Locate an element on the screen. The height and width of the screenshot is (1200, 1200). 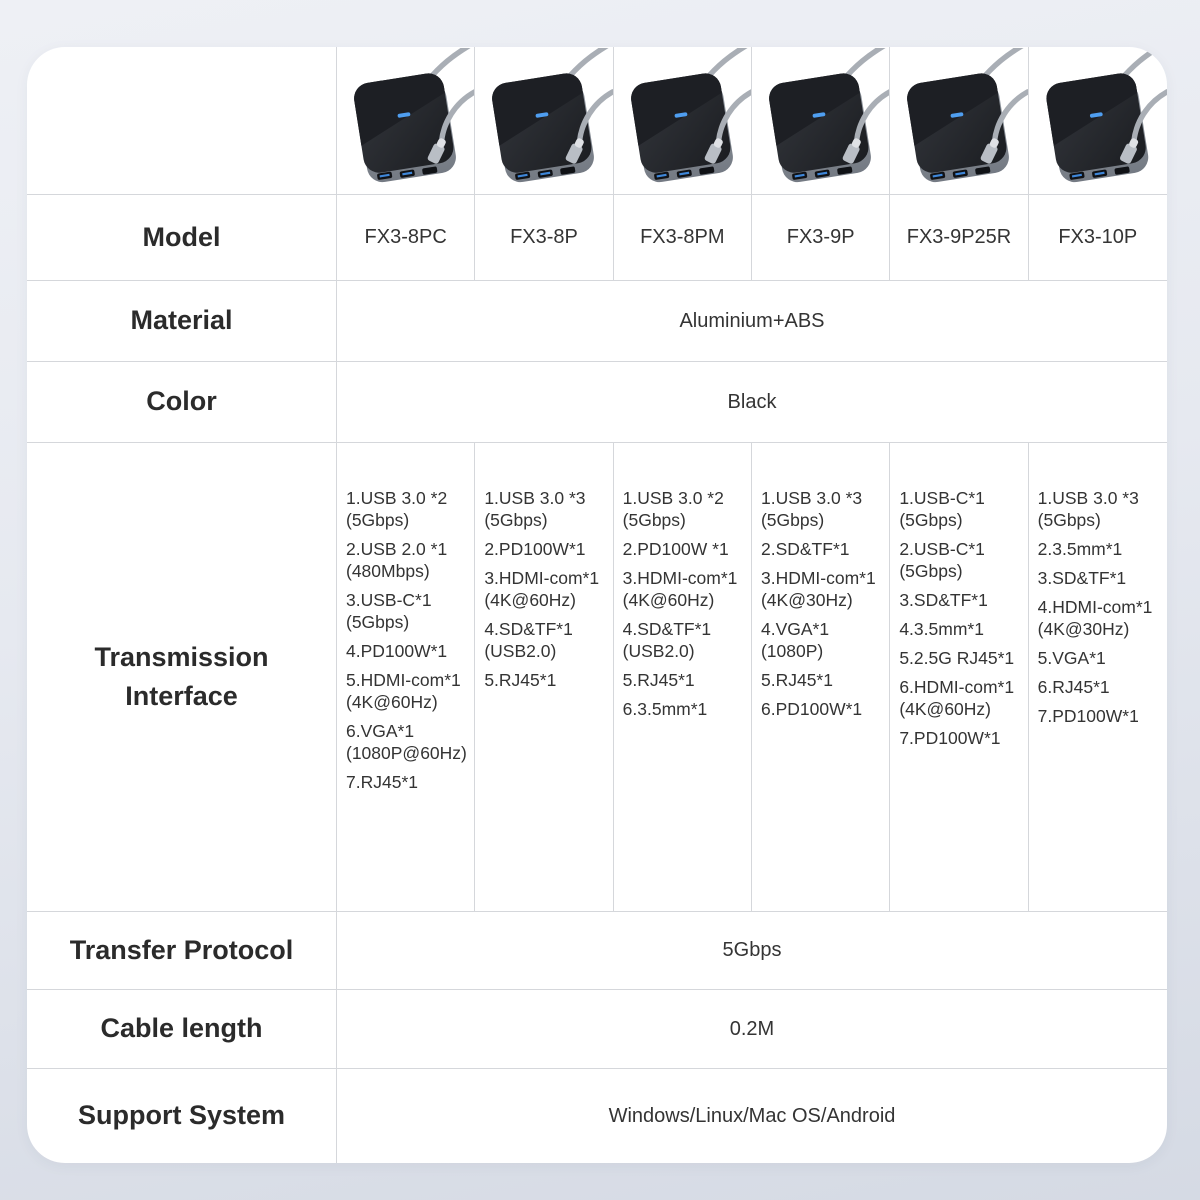
interface-item: 2.PD100W *1 is located at coordinates (675, 549).